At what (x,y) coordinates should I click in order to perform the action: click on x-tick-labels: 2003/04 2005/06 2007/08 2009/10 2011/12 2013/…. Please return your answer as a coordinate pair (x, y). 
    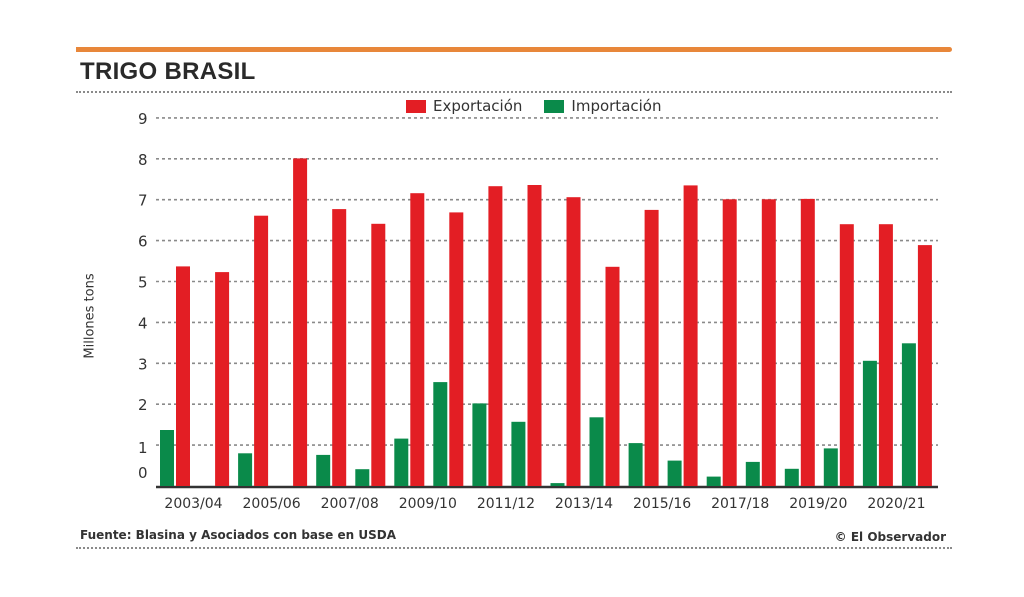
    Looking at the image, I should click on (544, 504).